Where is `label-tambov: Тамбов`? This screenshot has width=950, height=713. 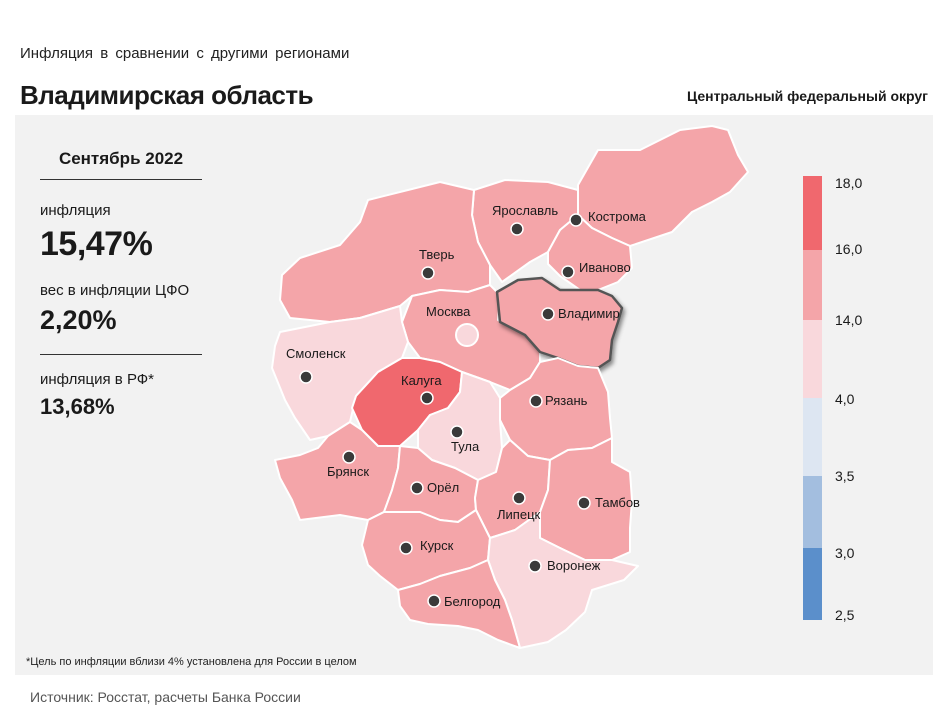
label-tambov: Тамбов is located at coordinates (617, 502).